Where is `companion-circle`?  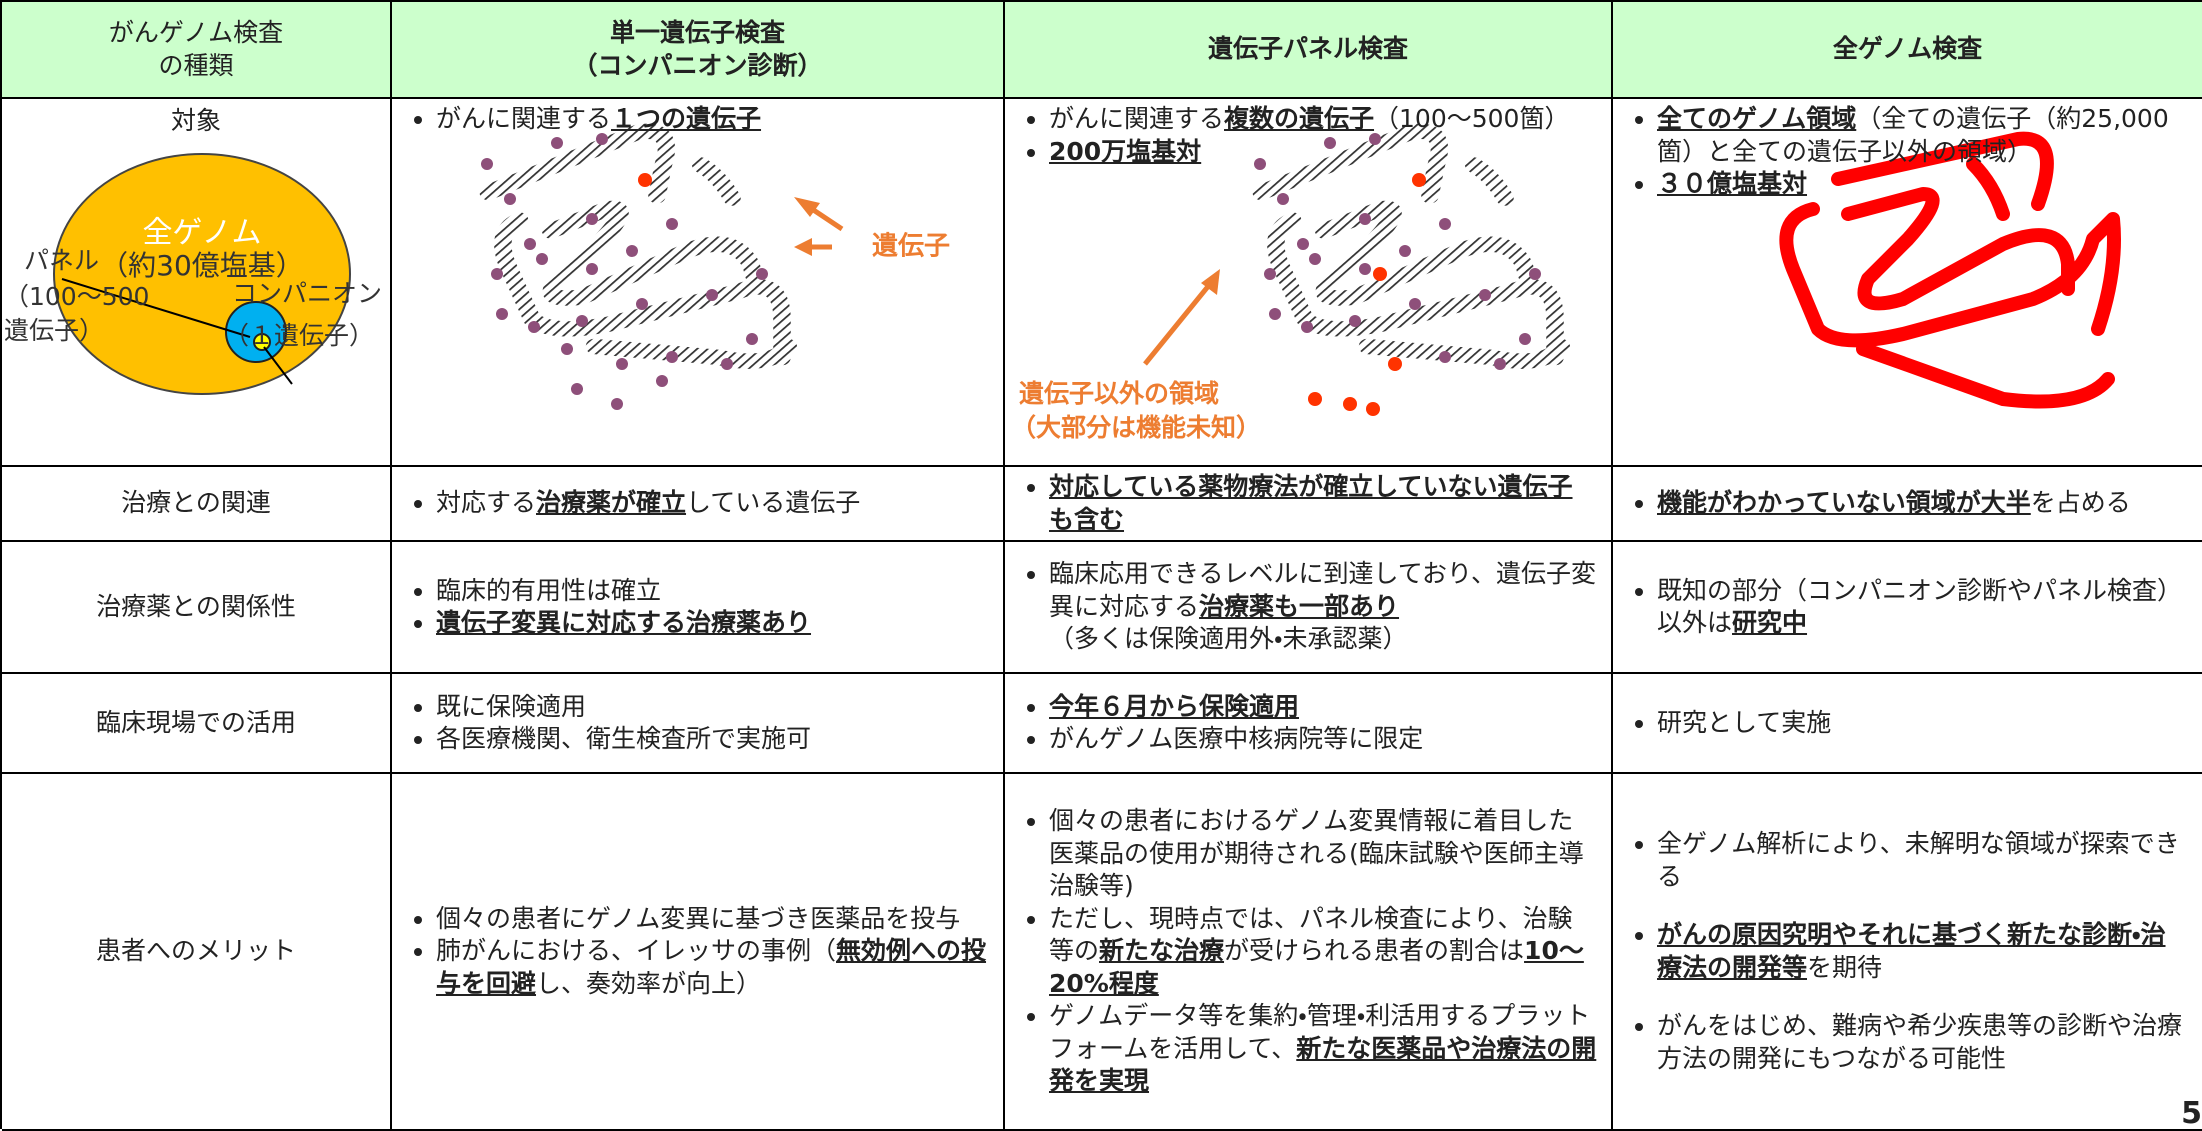 companion-circle is located at coordinates (262, 342).